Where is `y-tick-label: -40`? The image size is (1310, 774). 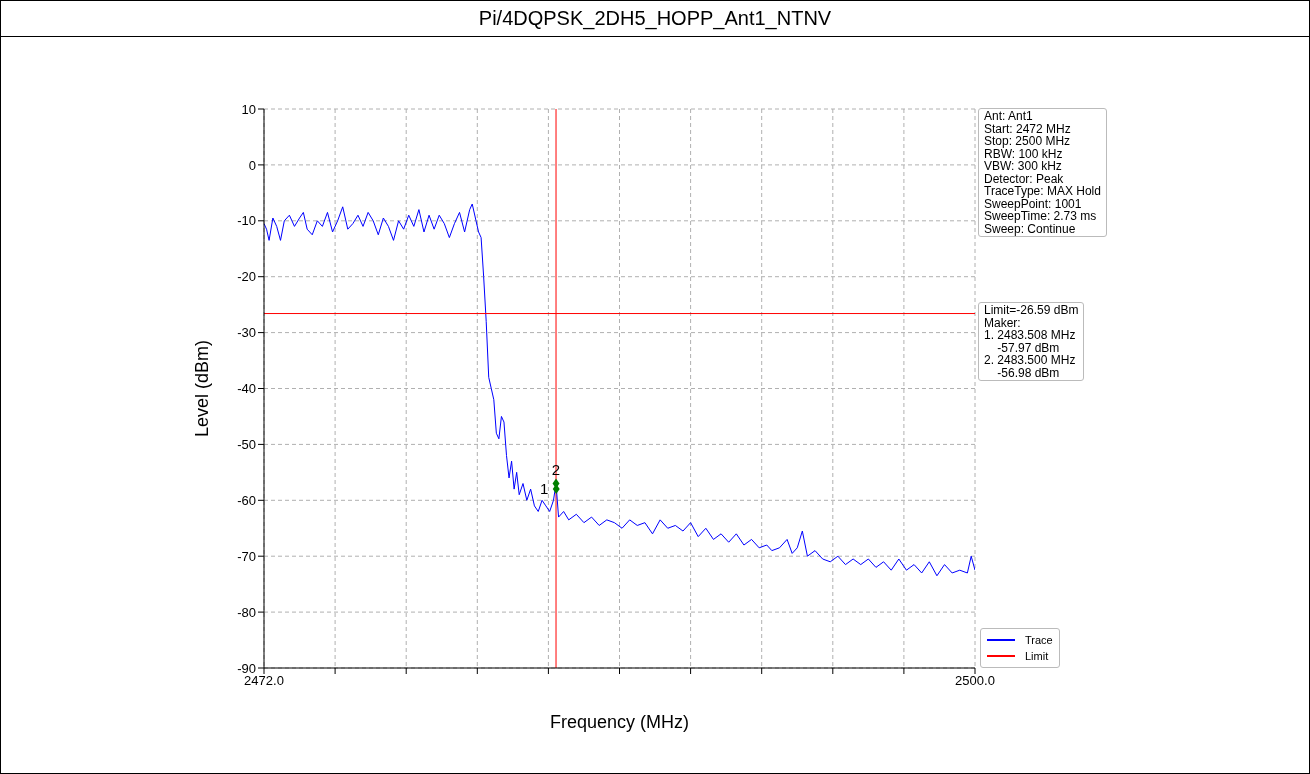
y-tick-label: -40 is located at coordinates (246, 389).